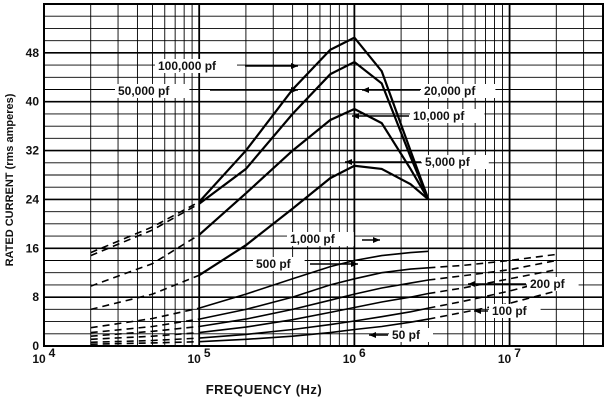  I want to click on y-tick-label: 0, so click(35, 346).